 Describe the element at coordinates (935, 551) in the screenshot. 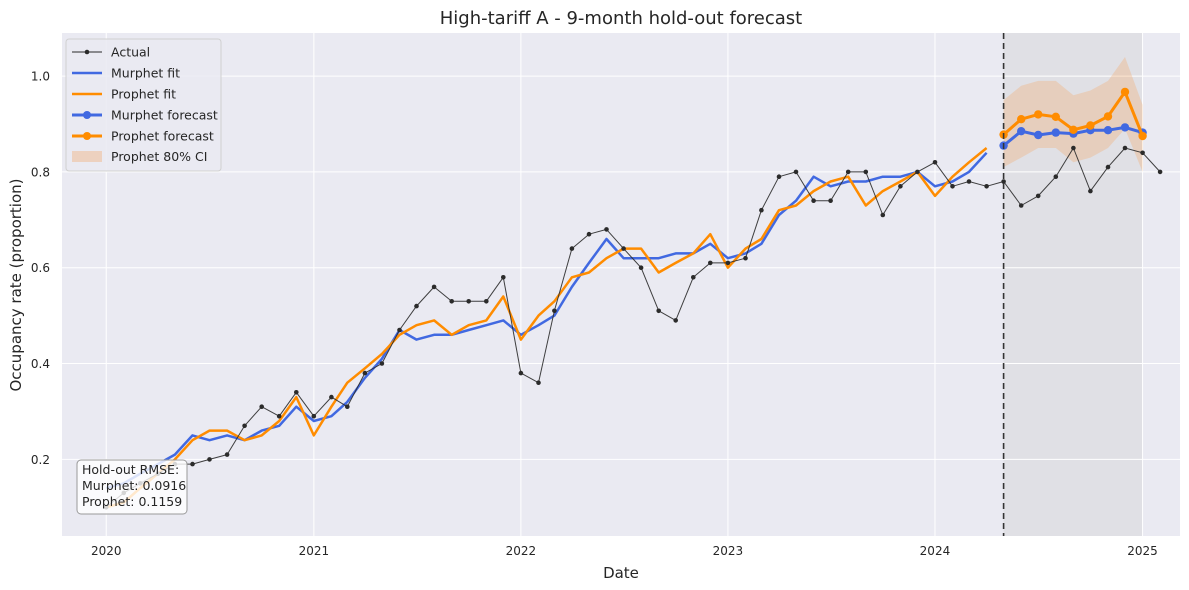

I see `x-tick-label: 2024` at that location.